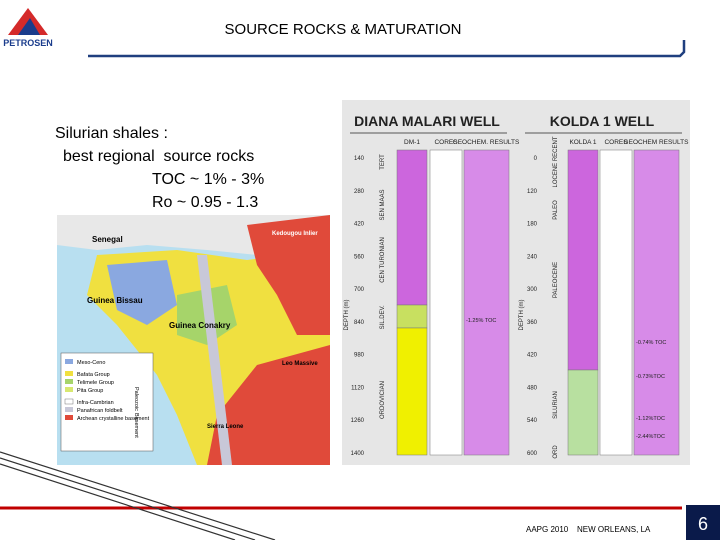  What do you see at coordinates (387, 49) in the screenshot?
I see `title-rule` at bounding box center [387, 49].